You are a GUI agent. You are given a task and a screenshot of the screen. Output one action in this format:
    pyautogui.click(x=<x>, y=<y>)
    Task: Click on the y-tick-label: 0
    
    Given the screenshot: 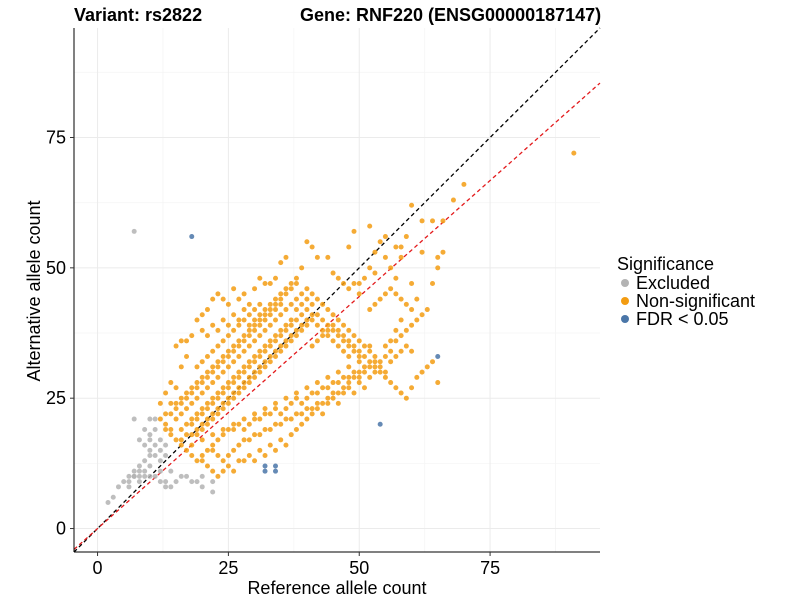 What is the action you would take?
    pyautogui.click(x=61, y=529)
    